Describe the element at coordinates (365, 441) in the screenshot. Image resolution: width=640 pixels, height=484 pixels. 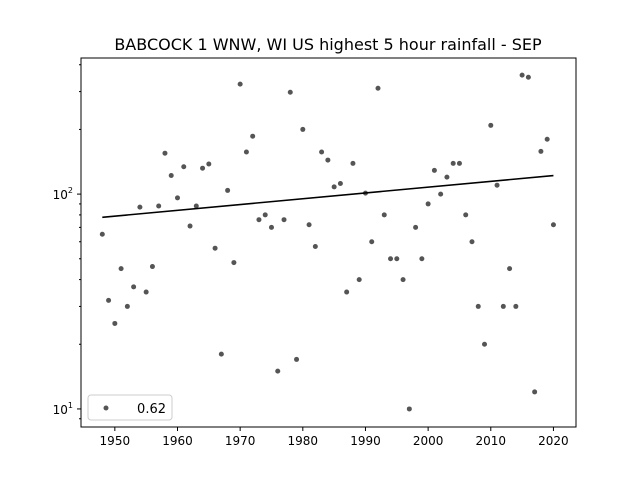
I see `x-tick-label: 1990` at that location.